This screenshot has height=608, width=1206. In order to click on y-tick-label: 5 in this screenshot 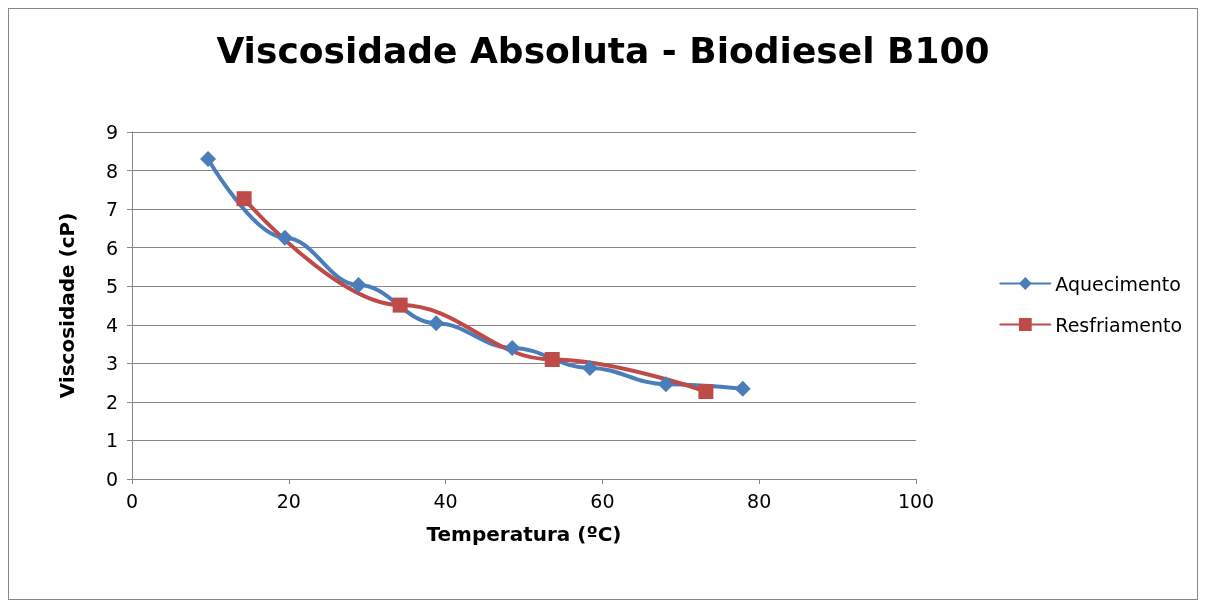, I will do `click(111, 286)`.